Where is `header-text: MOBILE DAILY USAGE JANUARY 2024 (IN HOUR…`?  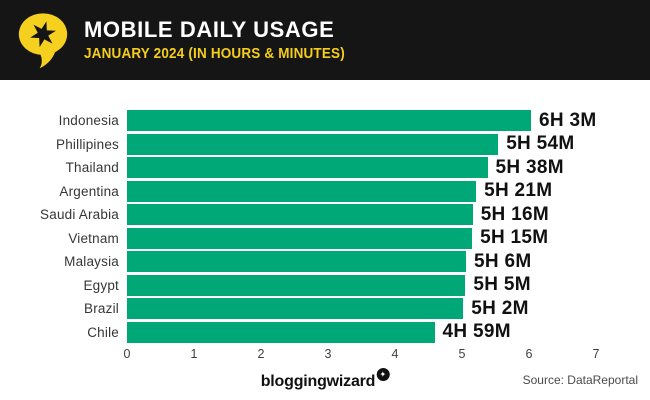 header-text: MOBILE DAILY USAGE JANUARY 2024 (IN HOUR… is located at coordinates (224, 39).